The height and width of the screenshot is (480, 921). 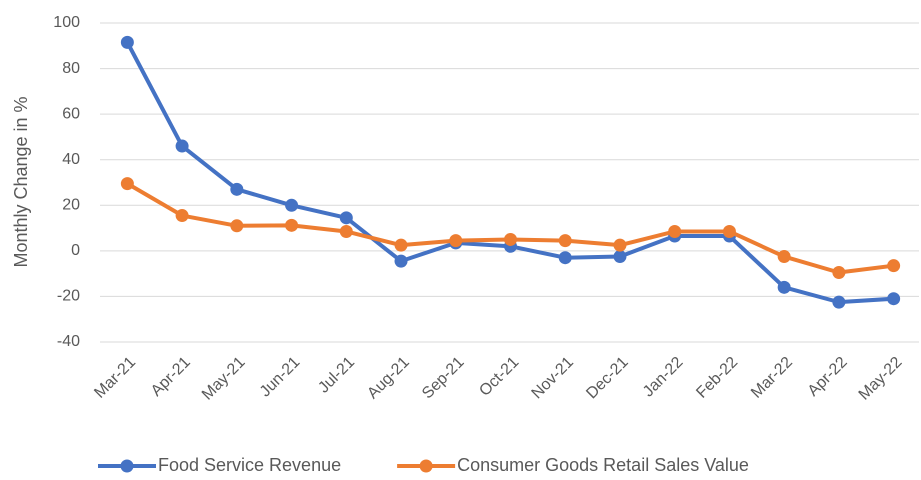 I want to click on x-tick-label: Oct-21, so click(x=499, y=377).